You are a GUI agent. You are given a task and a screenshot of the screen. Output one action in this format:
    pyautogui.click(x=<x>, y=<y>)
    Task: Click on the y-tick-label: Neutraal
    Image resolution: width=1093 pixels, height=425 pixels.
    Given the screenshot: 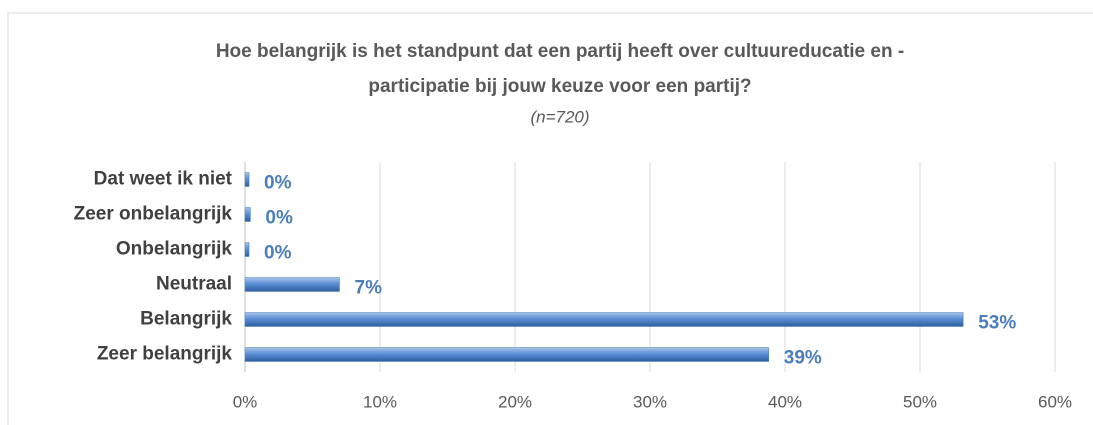 What is the action you would take?
    pyautogui.click(x=194, y=284)
    